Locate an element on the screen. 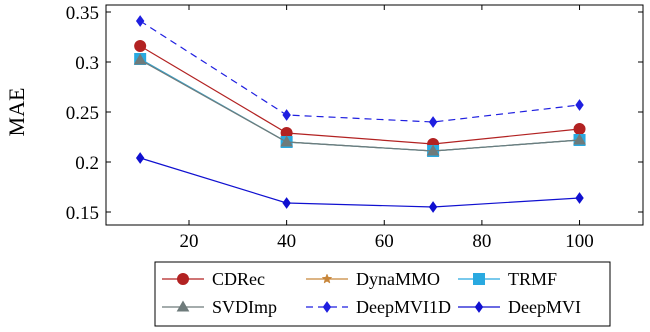 The image size is (650, 332). x-tick-label: 60 is located at coordinates (384, 241).